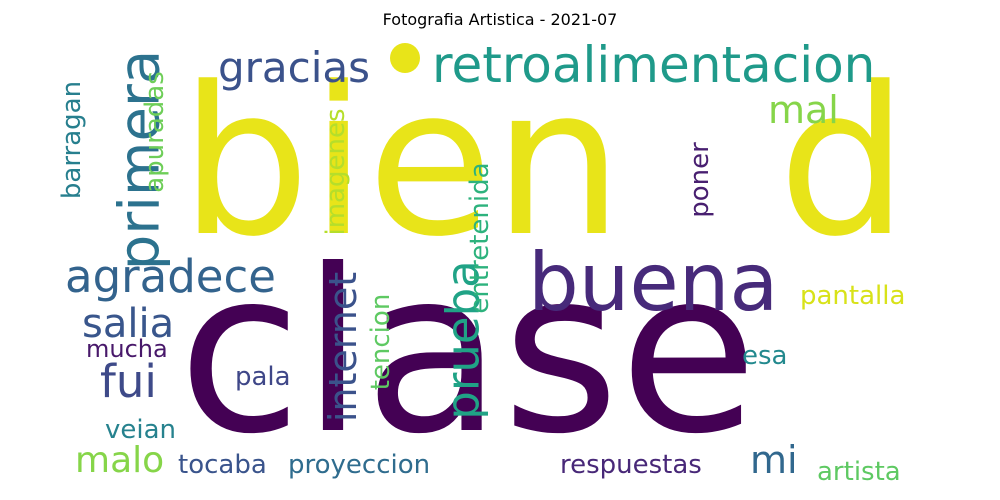  Describe the element at coordinates (140, 430) in the screenshot. I see `word-veian: veian` at that location.